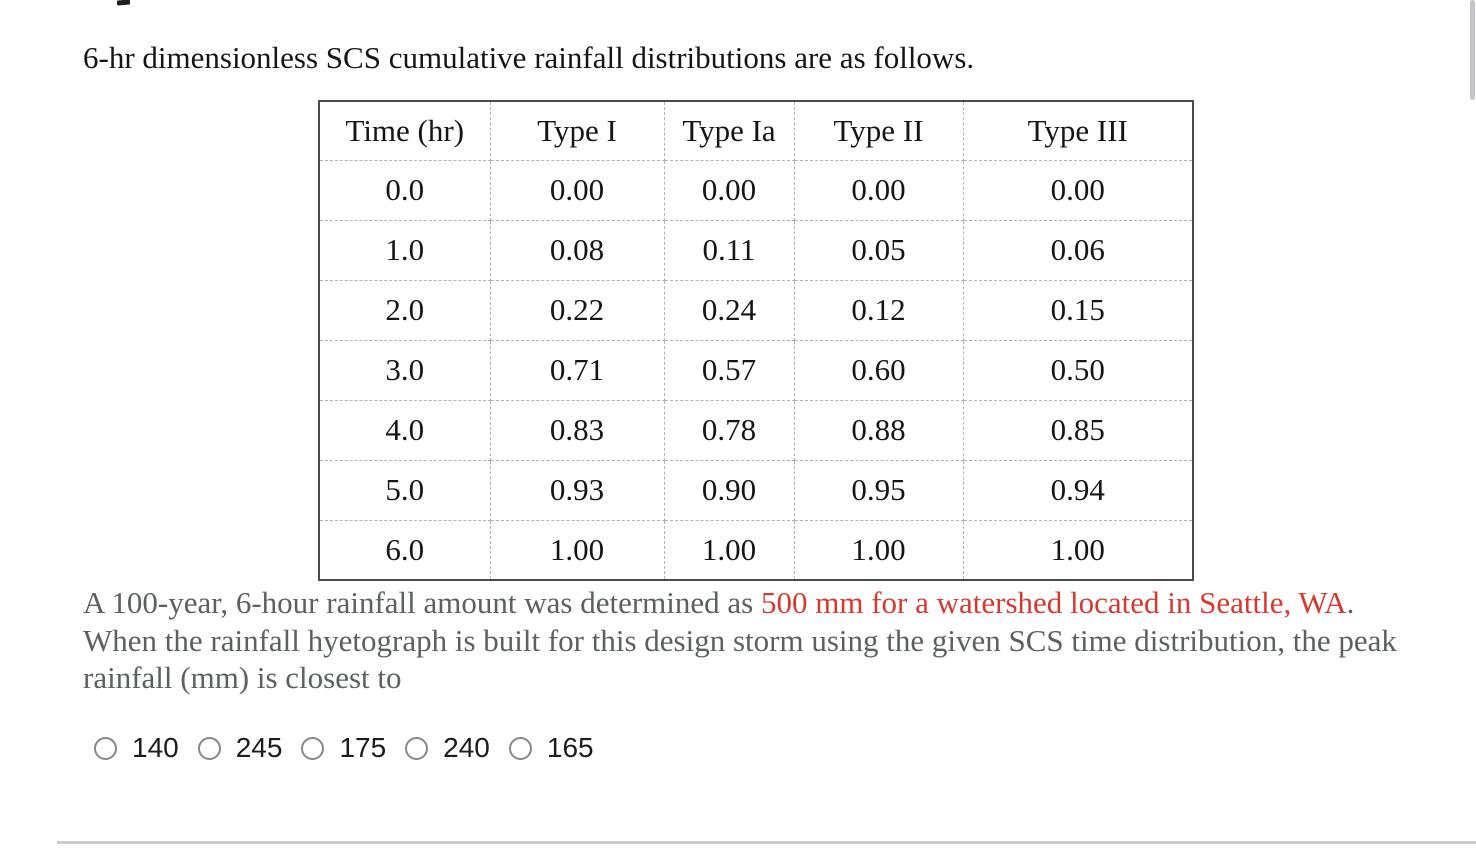 The width and height of the screenshot is (1476, 852). I want to click on table-cell: 3.0, so click(404, 370).